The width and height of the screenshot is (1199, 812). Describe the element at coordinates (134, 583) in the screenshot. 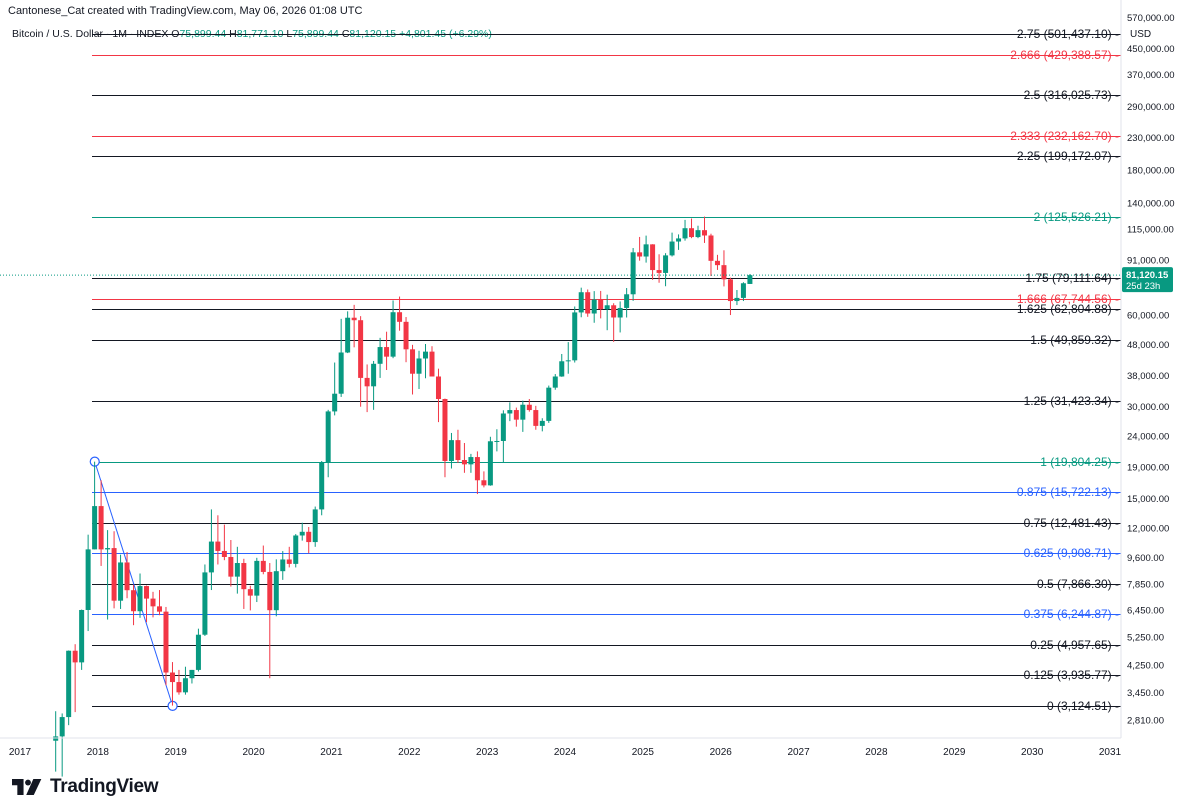

I see `fib-anchor-line` at that location.